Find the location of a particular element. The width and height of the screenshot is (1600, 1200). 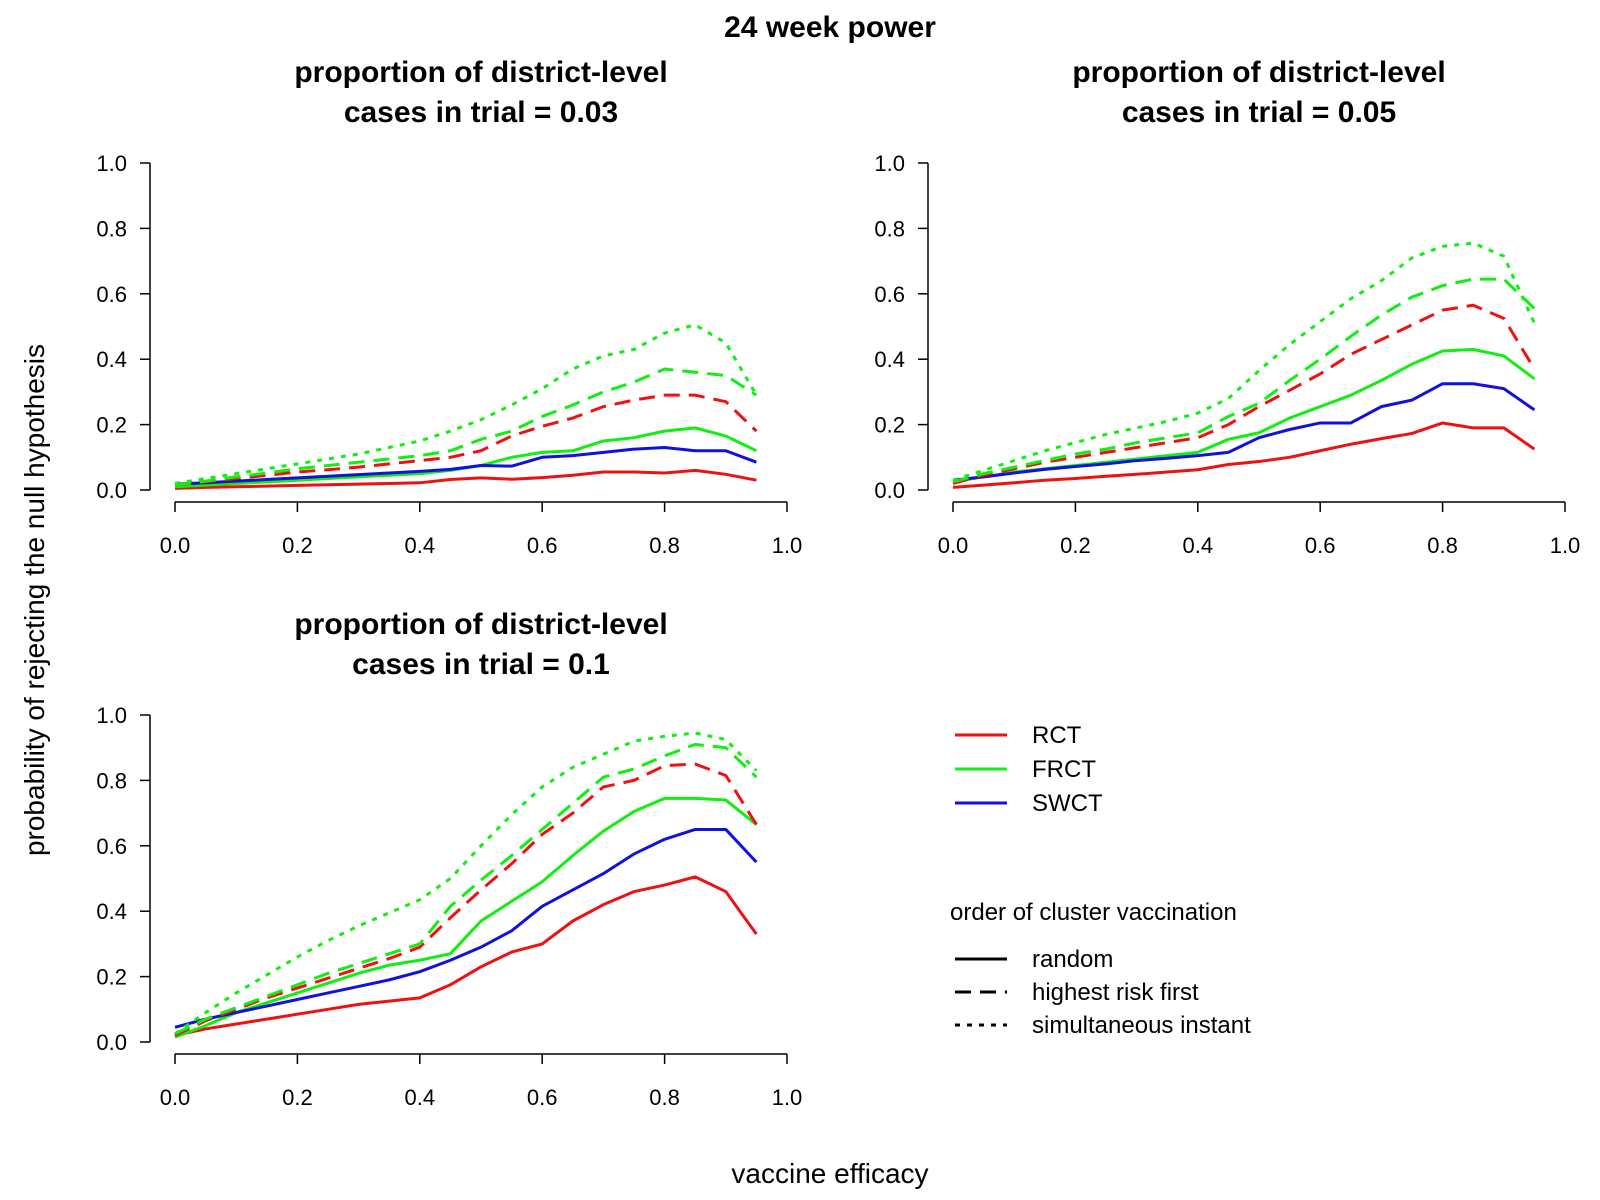

legend-label-dotted: simultaneous instant is located at coordinates (1141, 1025).